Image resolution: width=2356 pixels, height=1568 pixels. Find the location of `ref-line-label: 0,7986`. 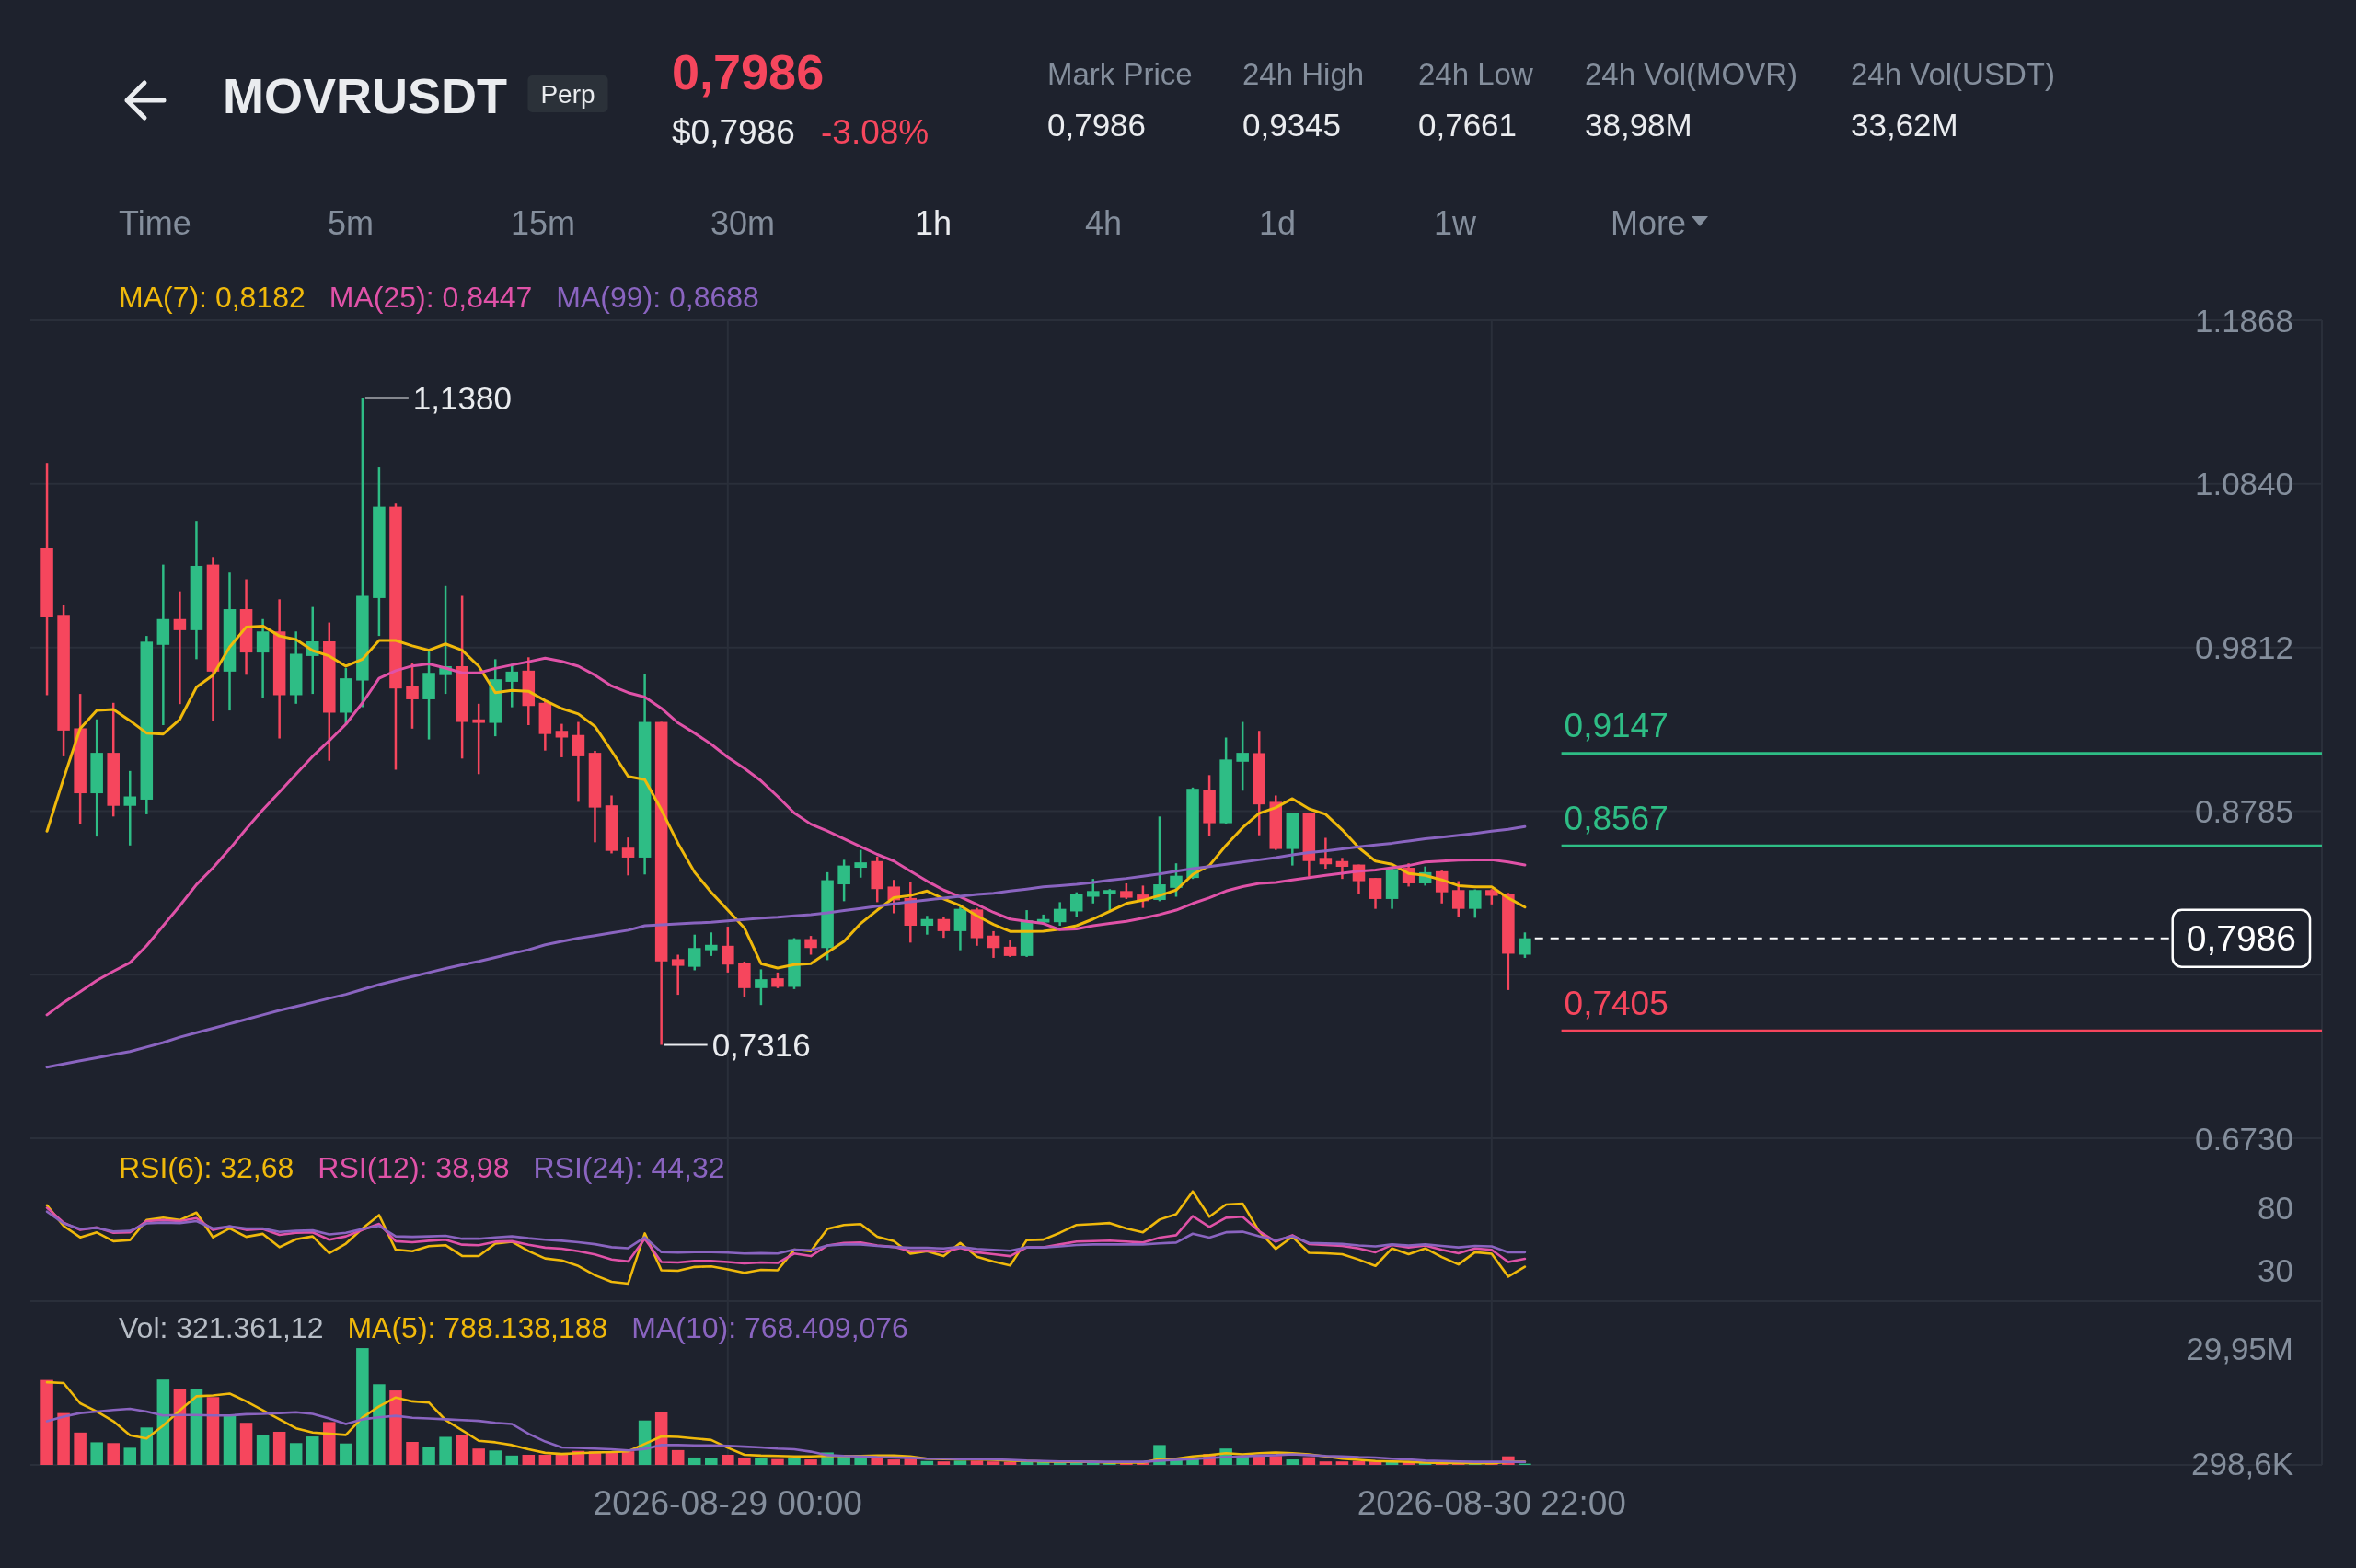

ref-line-label: 0,7986 is located at coordinates (2241, 938).